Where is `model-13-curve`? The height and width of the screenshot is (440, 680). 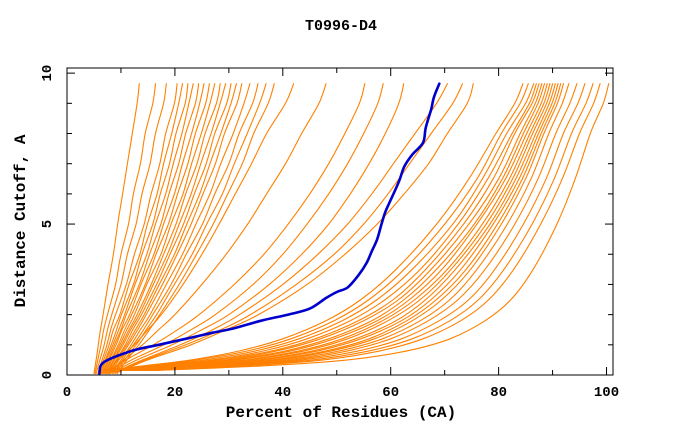
model-13-curve is located at coordinates (166, 229).